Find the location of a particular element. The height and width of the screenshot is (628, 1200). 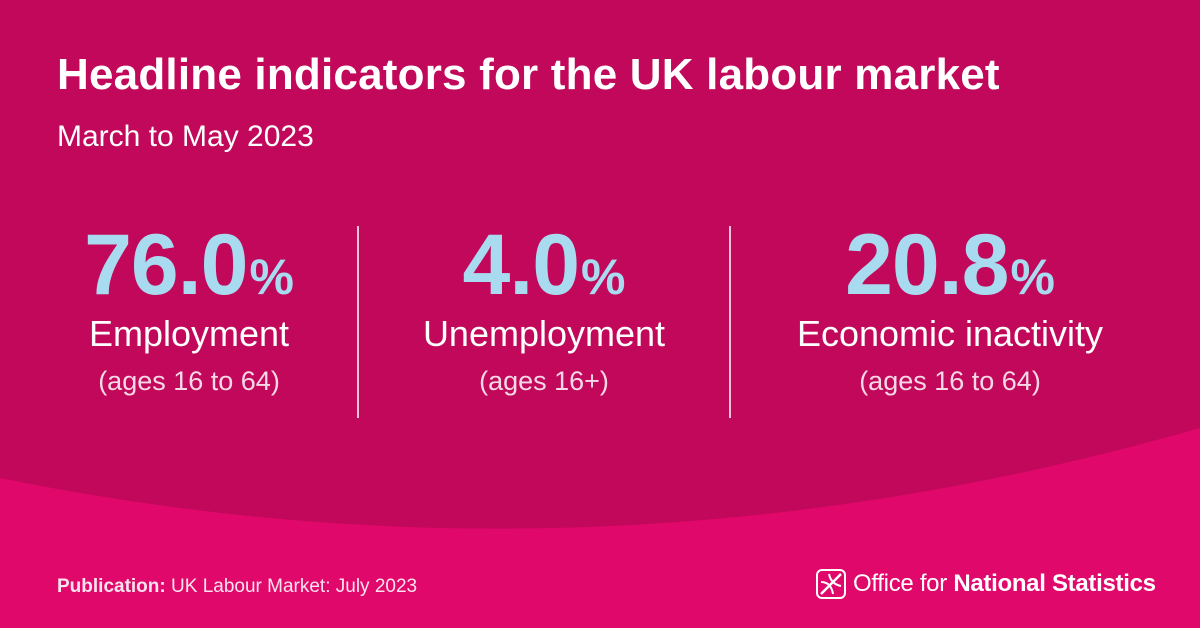

indicator-number: 76.0 is located at coordinates (166, 265).